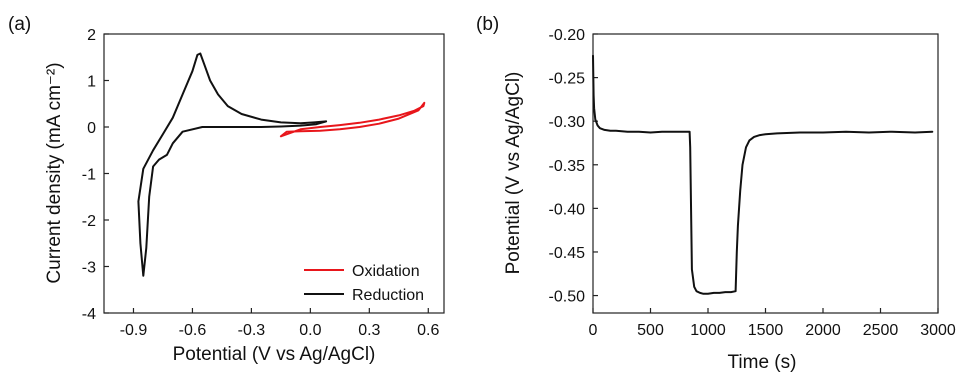  What do you see at coordinates (364, 283) in the screenshot?
I see `panel-a-legend: Oxidation Reduction` at bounding box center [364, 283].